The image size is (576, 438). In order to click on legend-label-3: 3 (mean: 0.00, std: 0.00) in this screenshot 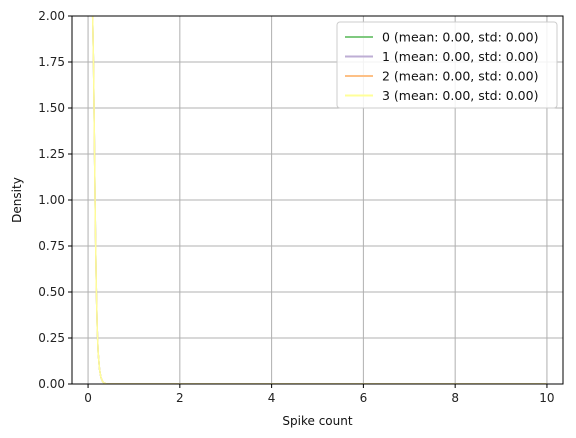, I will do `click(460, 95)`.